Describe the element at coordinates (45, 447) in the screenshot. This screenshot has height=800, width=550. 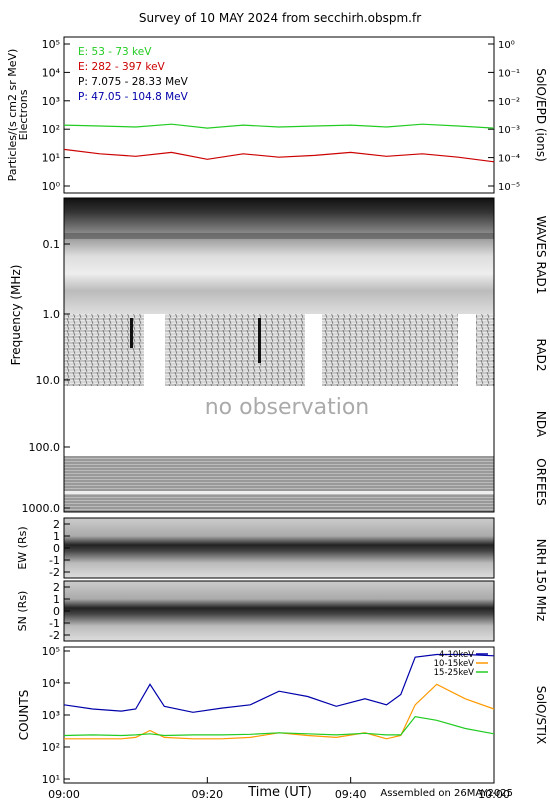
I see `radio-tick-label: 100.0` at that location.